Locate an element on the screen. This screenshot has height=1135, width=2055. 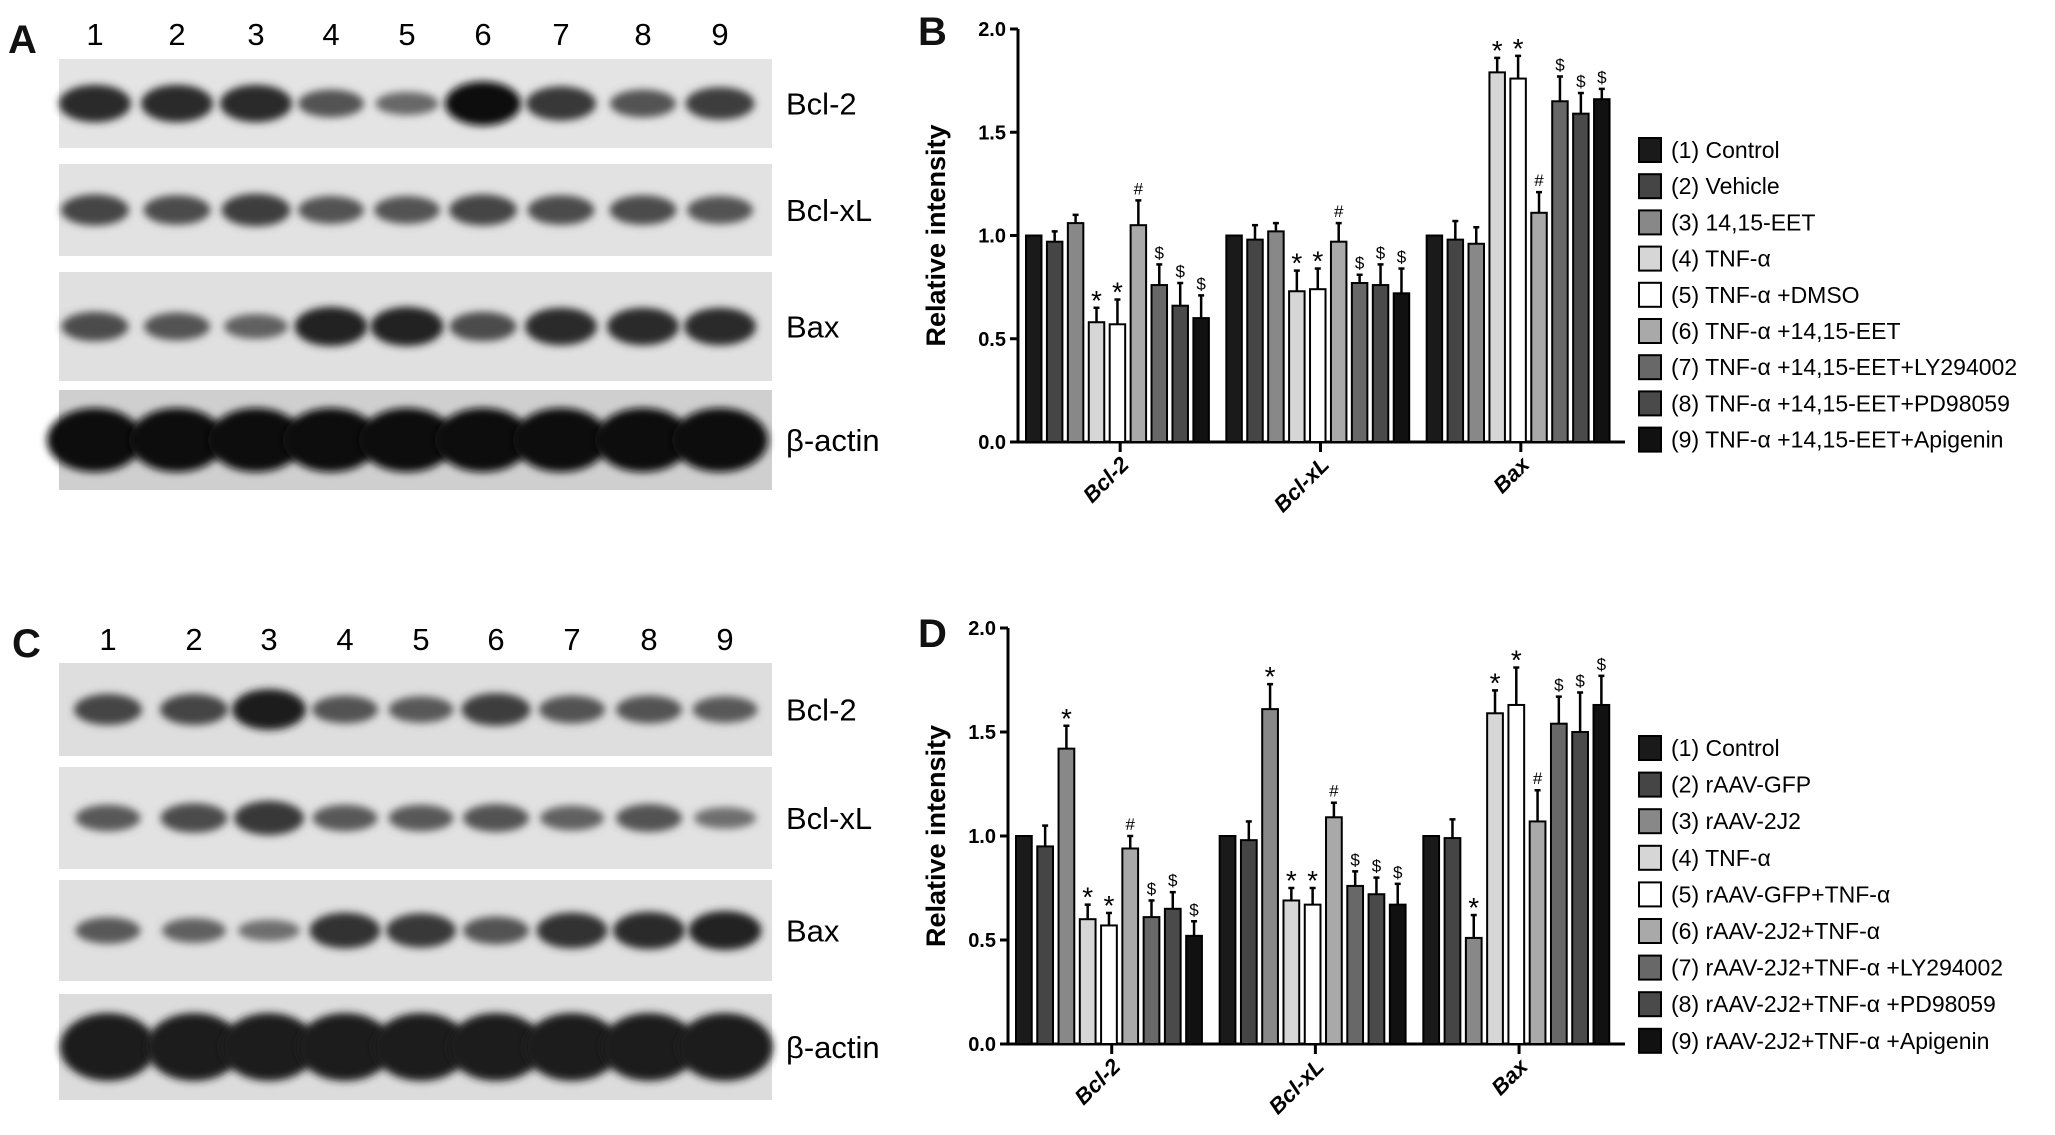
panel-letter-a: A is located at coordinates (22, 40).